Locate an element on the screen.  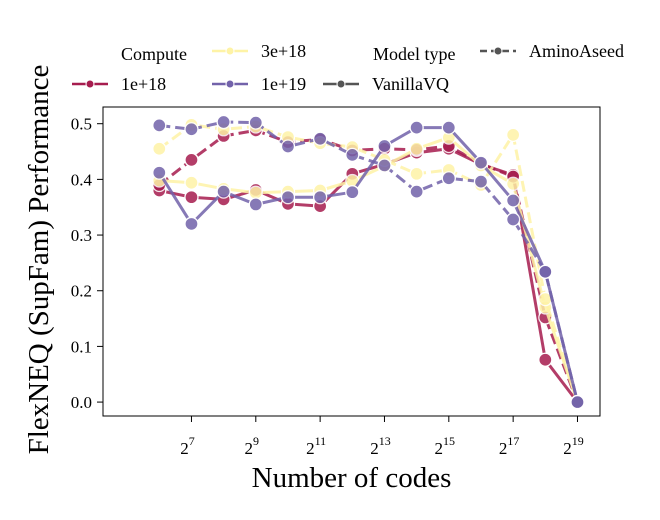
legend-label: 1e+19 is located at coordinates (283, 84).